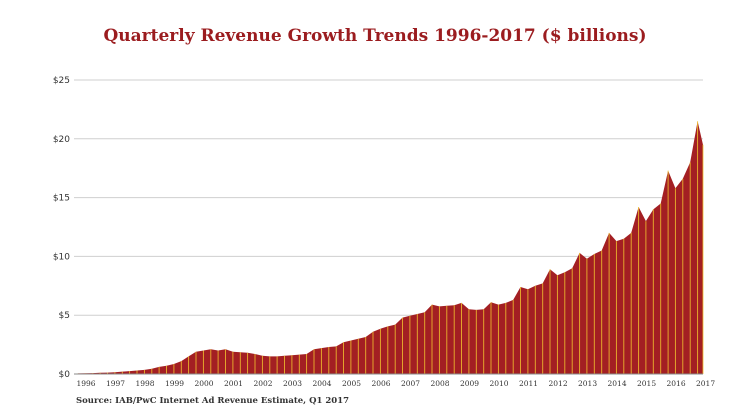  I want to click on x-tick-label: 2010, so click(498, 383).